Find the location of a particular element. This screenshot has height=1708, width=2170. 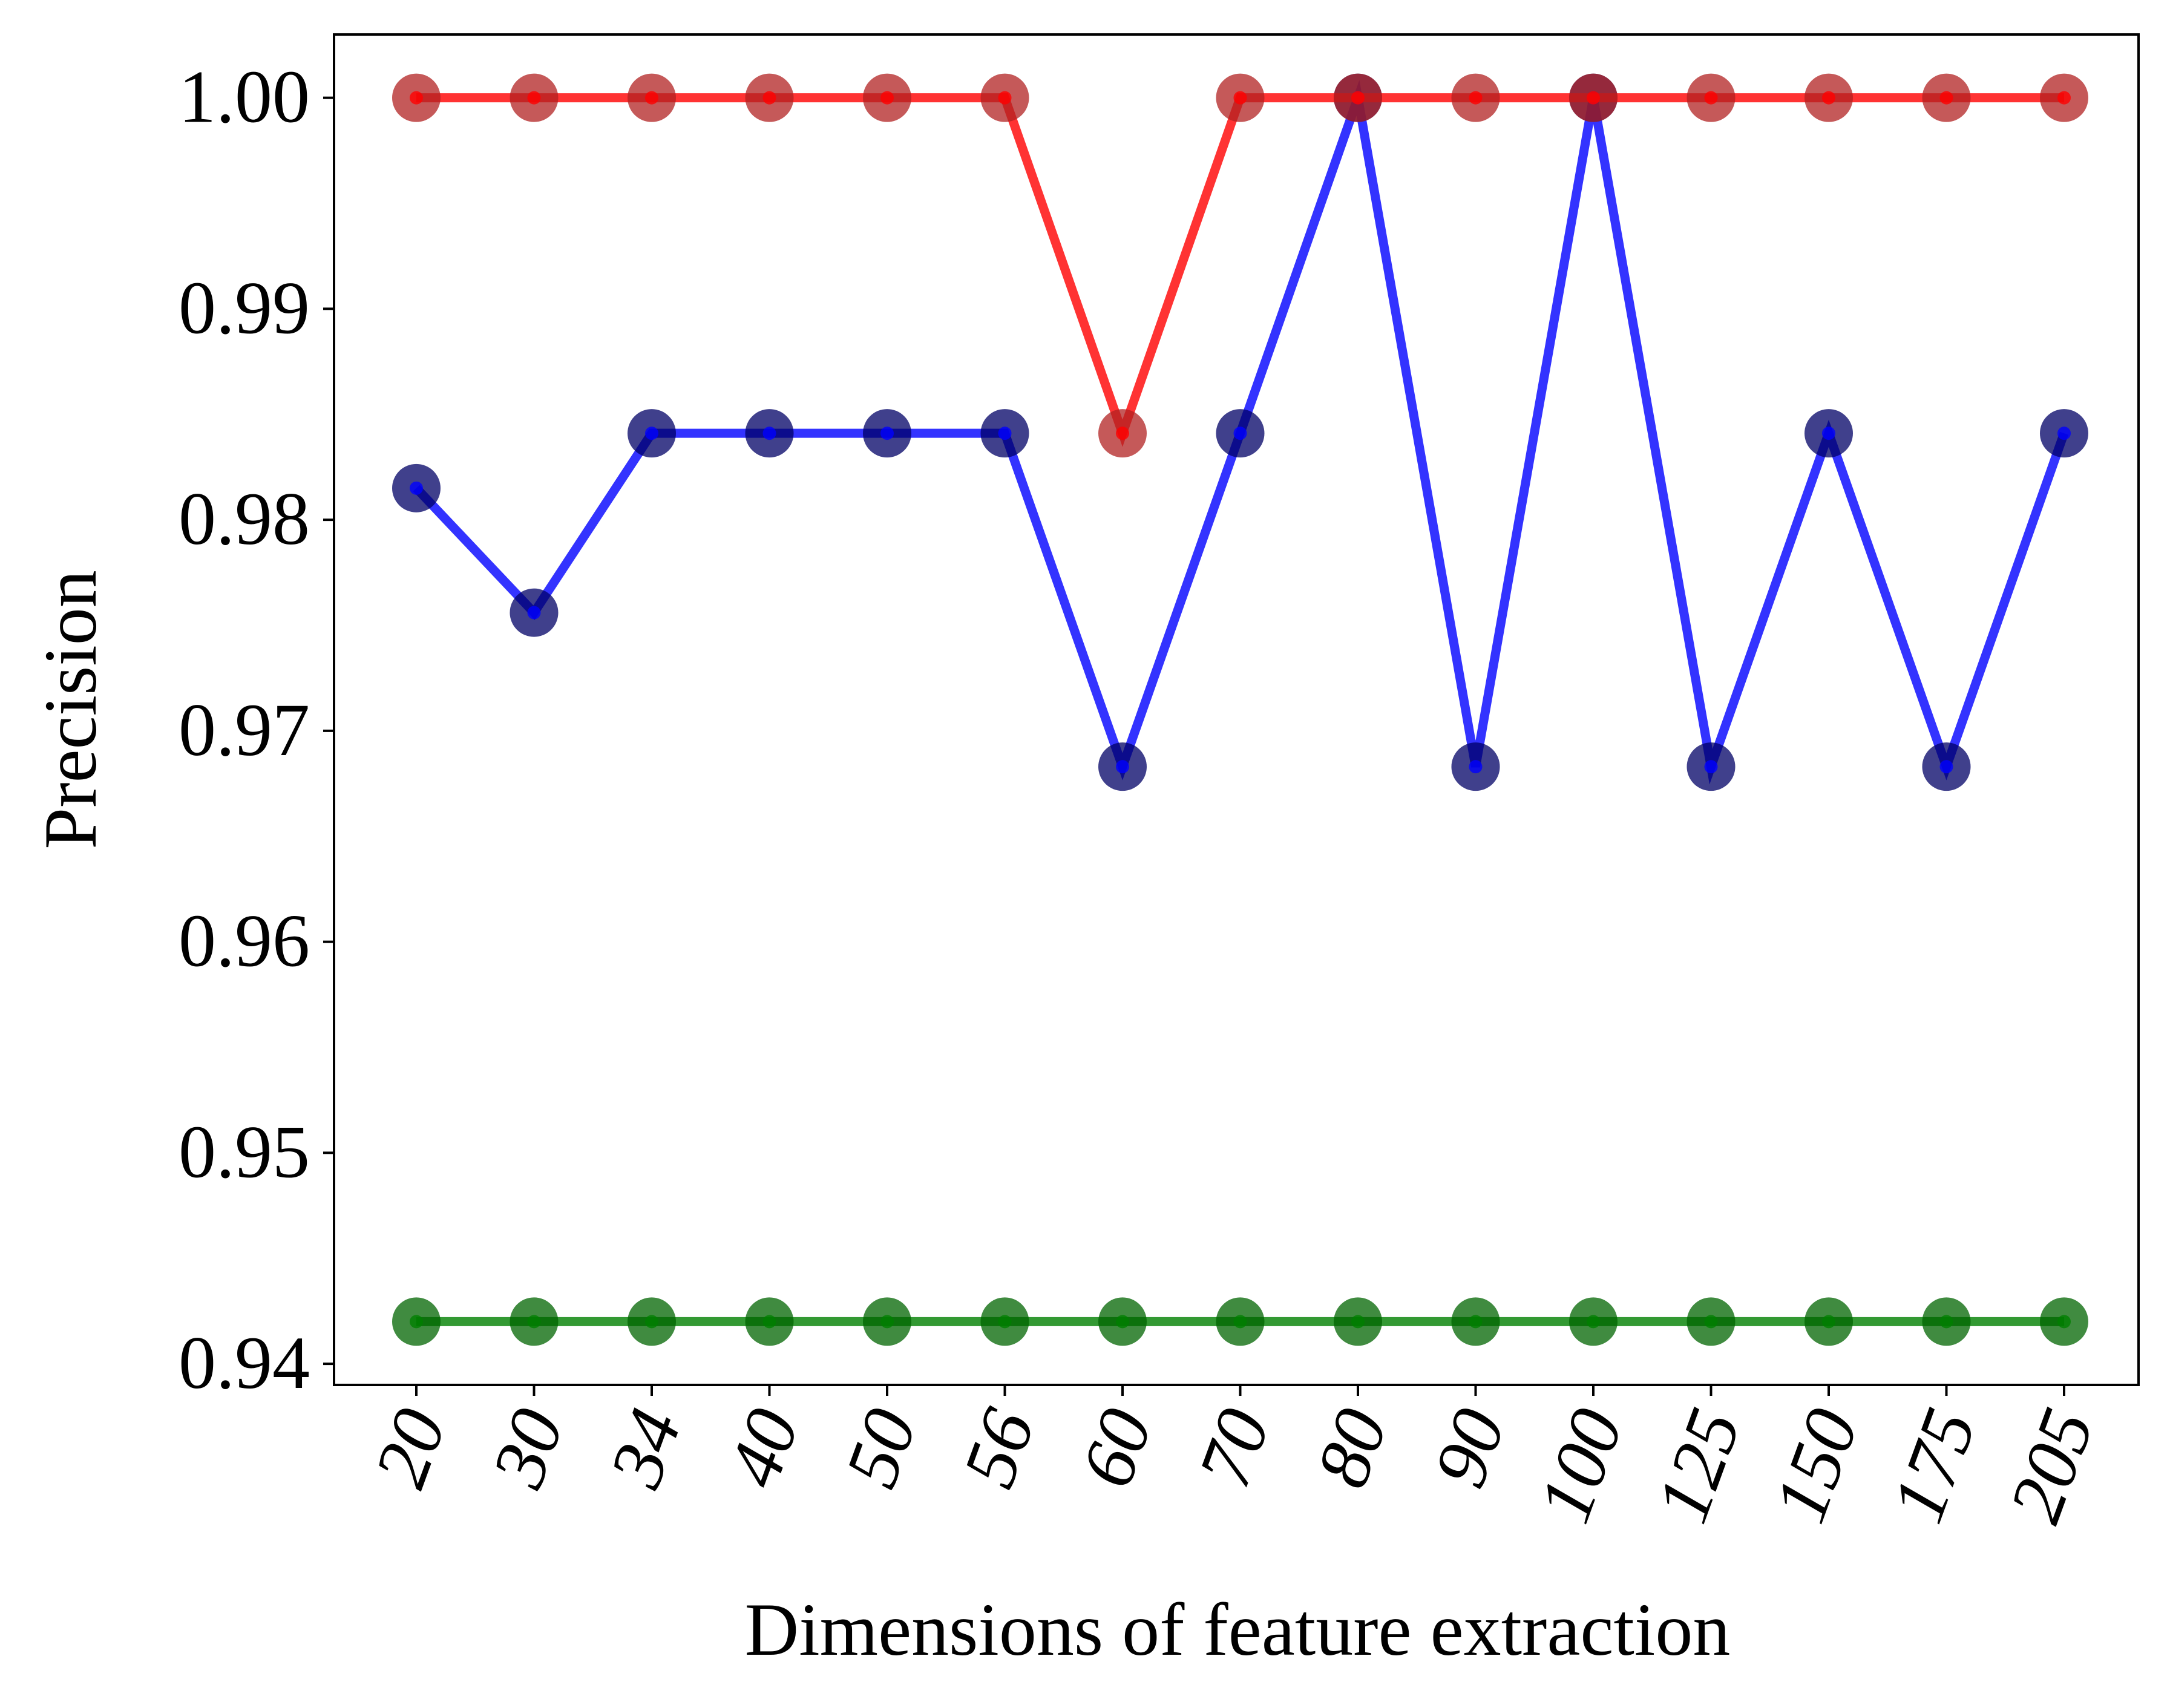

x-tick-label: 205 is located at coordinates (2051, 1465).